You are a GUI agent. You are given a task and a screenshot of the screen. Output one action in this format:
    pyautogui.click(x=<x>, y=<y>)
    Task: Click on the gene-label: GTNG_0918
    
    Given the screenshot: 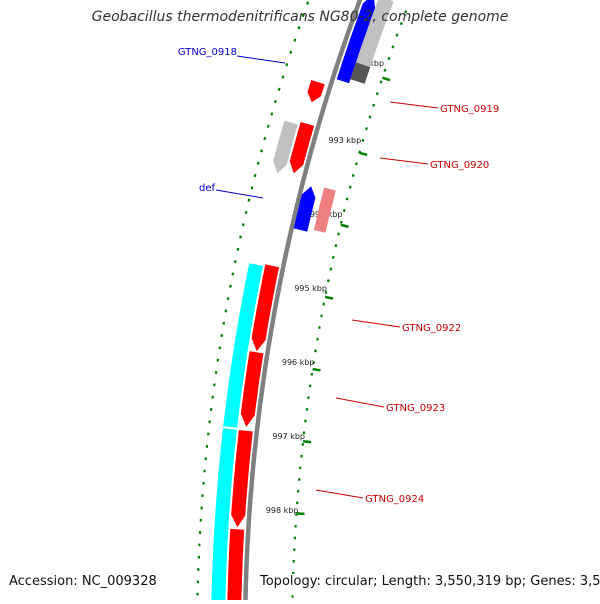 What is the action you would take?
    pyautogui.click(x=207, y=52)
    